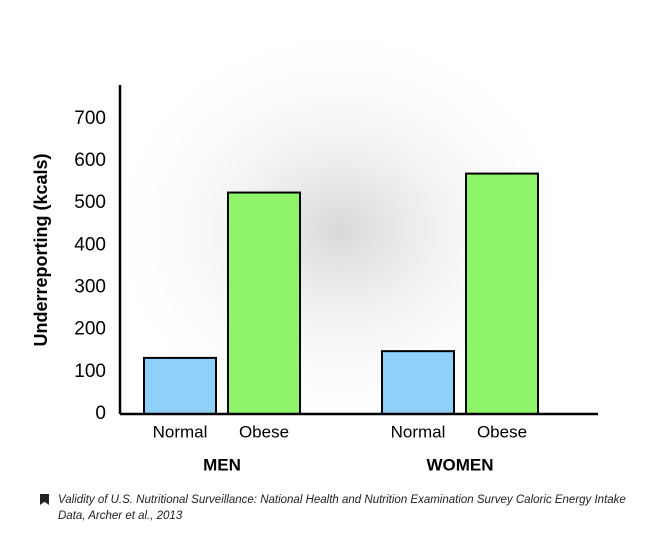 This screenshot has width=655, height=560. I want to click on y-tick-label: 700, so click(90, 118).